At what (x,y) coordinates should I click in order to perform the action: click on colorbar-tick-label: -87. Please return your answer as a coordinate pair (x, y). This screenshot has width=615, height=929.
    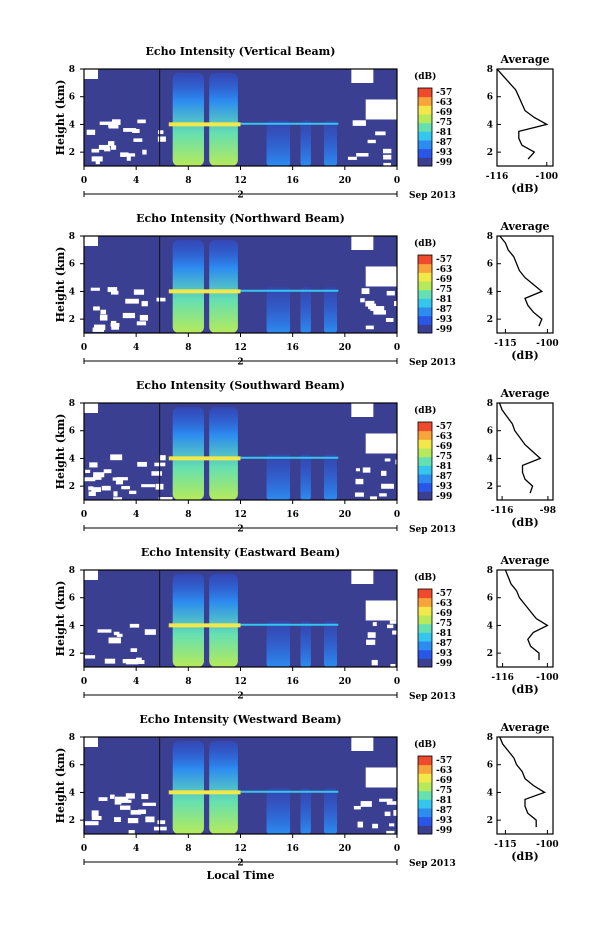
    Looking at the image, I should click on (444, 811).